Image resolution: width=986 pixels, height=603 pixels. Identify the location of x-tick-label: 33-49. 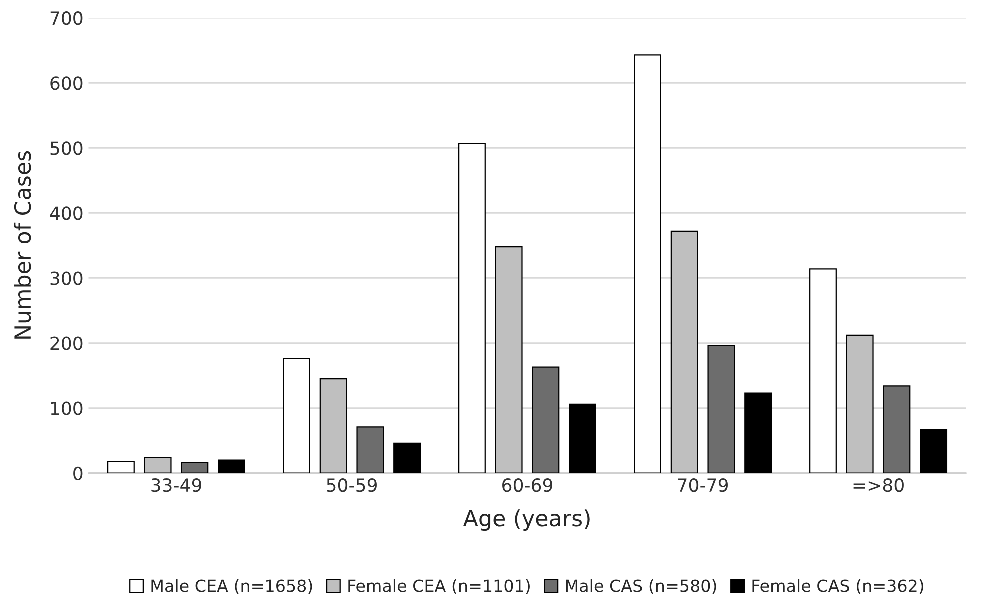
(177, 485).